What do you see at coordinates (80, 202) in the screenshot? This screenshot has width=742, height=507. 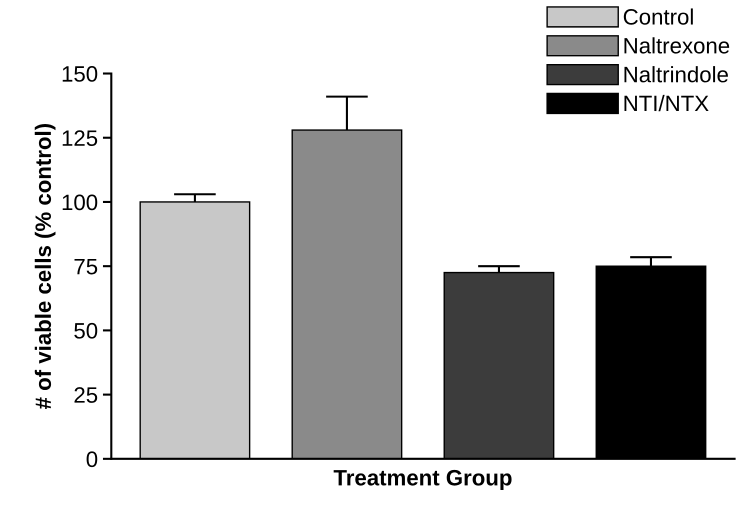 I see `y-tick-label: 100` at bounding box center [80, 202].